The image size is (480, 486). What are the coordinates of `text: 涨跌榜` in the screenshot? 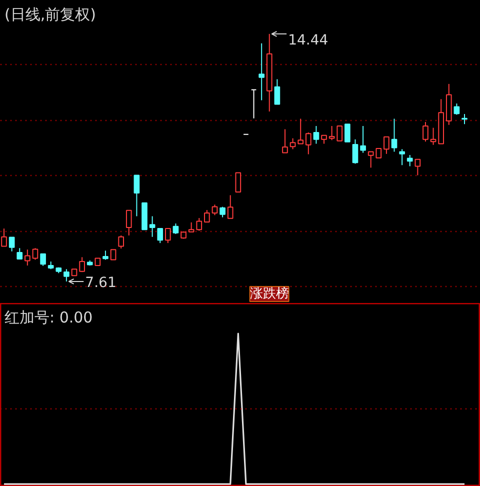 It's located at (269, 294).